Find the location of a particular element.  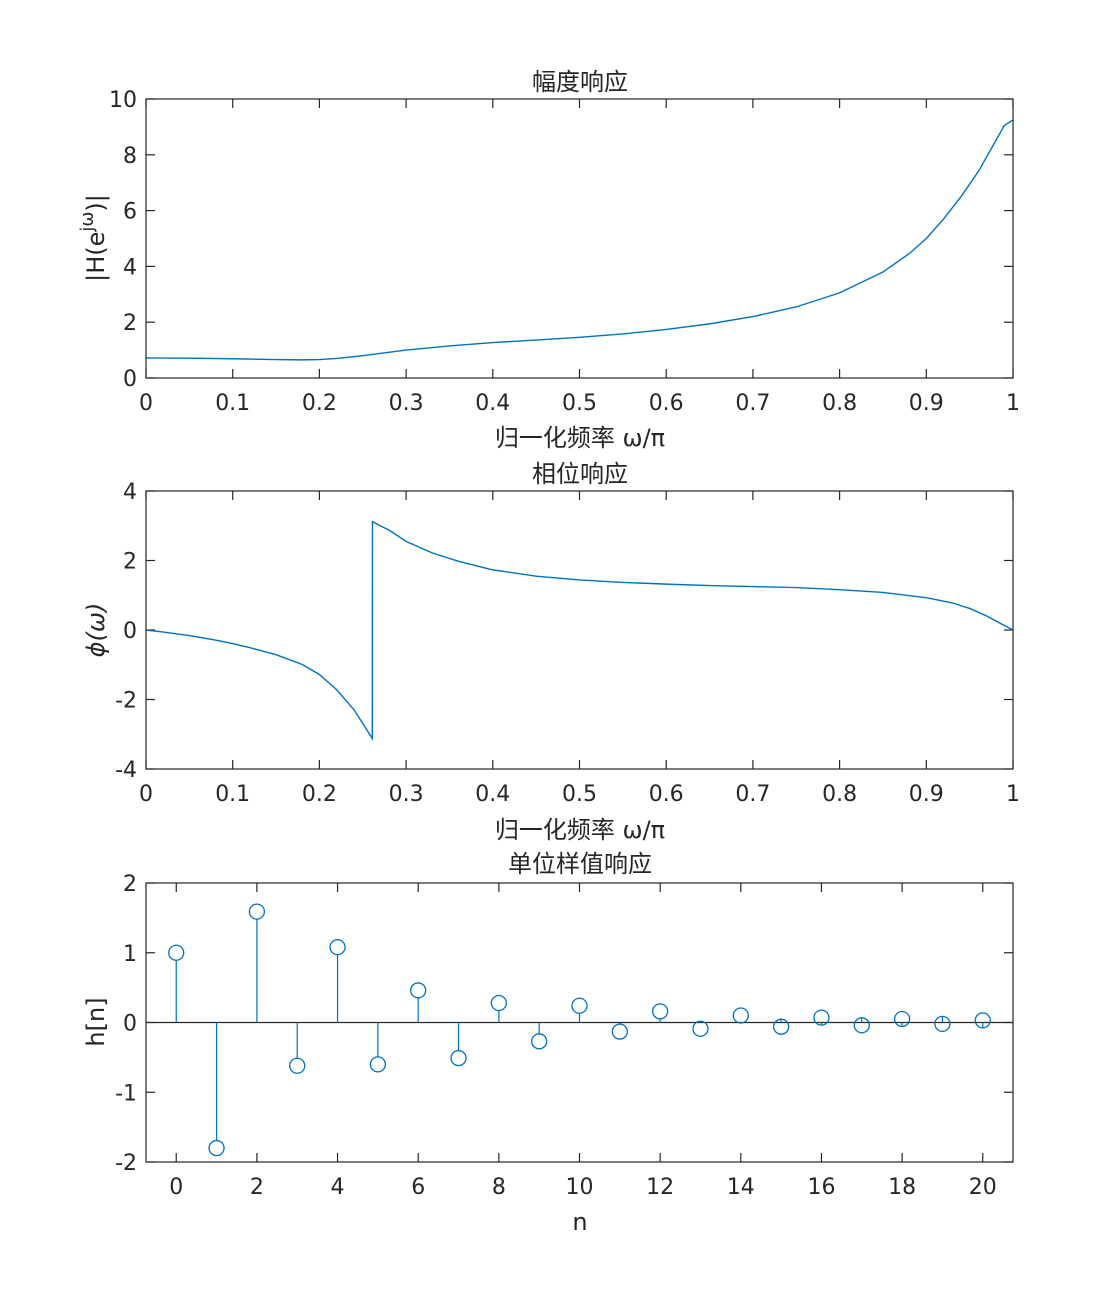

magnitude-series-line is located at coordinates (579, 240).